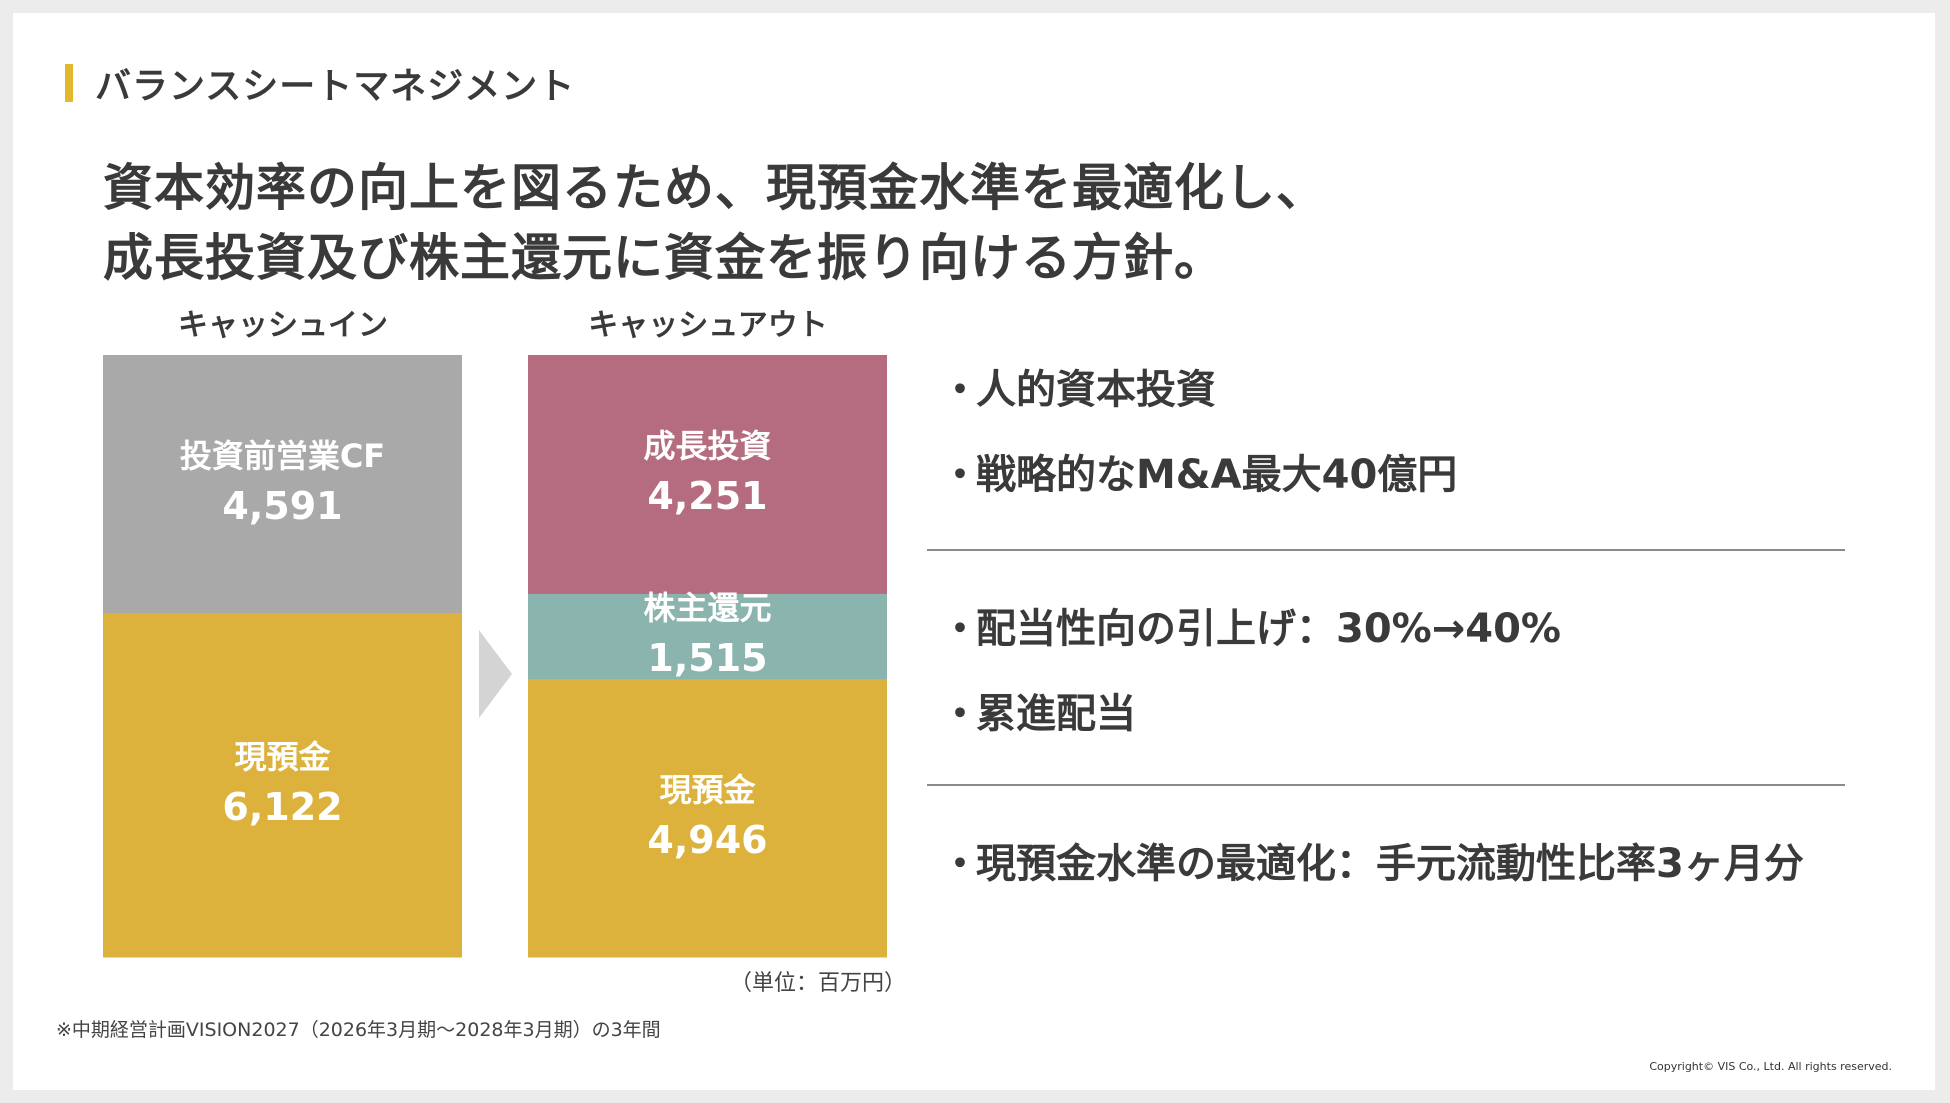  Describe the element at coordinates (707, 608) in the screenshot. I see `segment-name: 株主還元` at that location.